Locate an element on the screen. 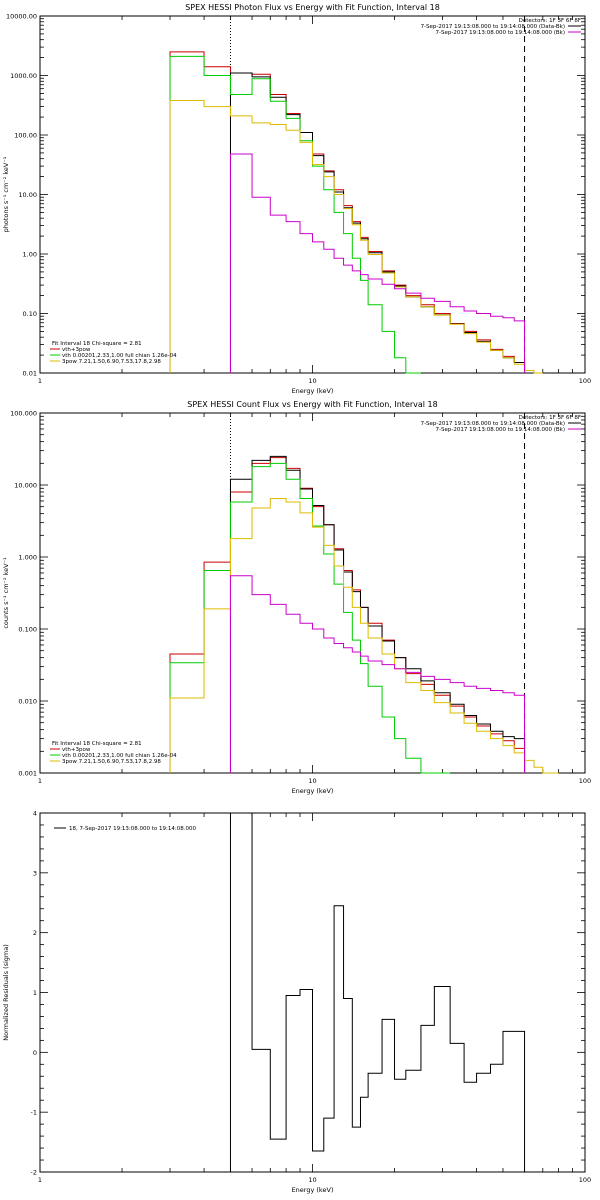 The image size is (600, 1200). y-tick-label: -2 is located at coordinates (34, 1173).